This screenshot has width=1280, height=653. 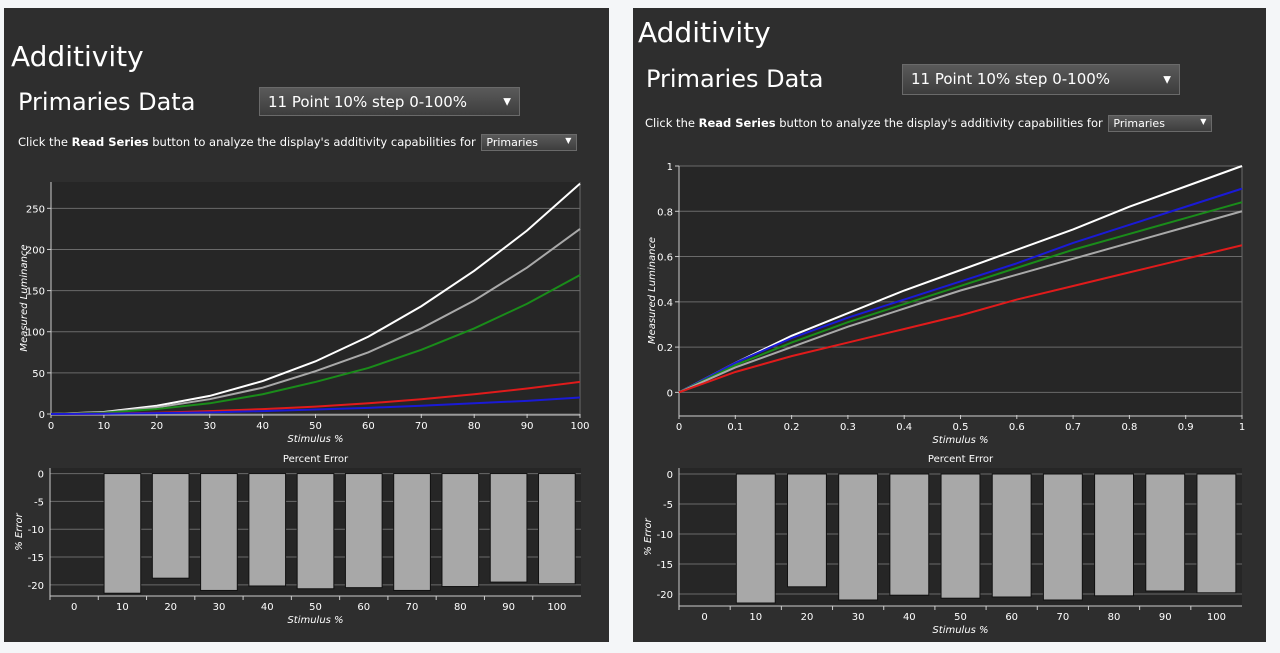 I want to click on y-tick-label: -10, so click(x=665, y=535).